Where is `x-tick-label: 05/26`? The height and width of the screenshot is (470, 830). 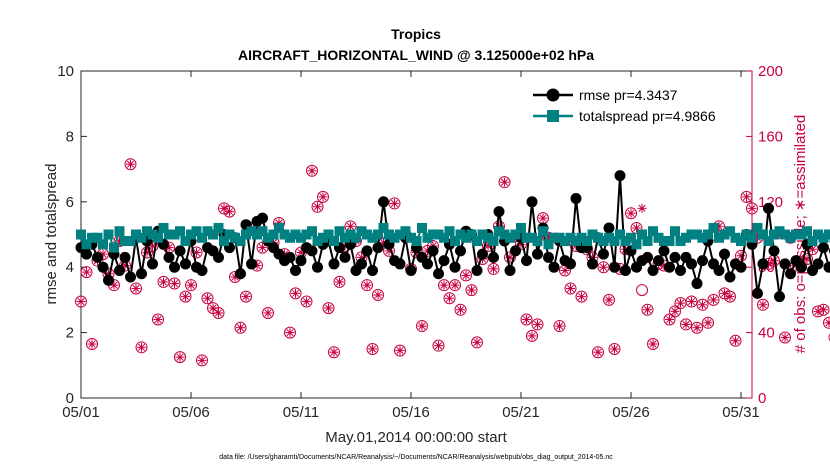 x-tick-label: 05/26 is located at coordinates (631, 412).